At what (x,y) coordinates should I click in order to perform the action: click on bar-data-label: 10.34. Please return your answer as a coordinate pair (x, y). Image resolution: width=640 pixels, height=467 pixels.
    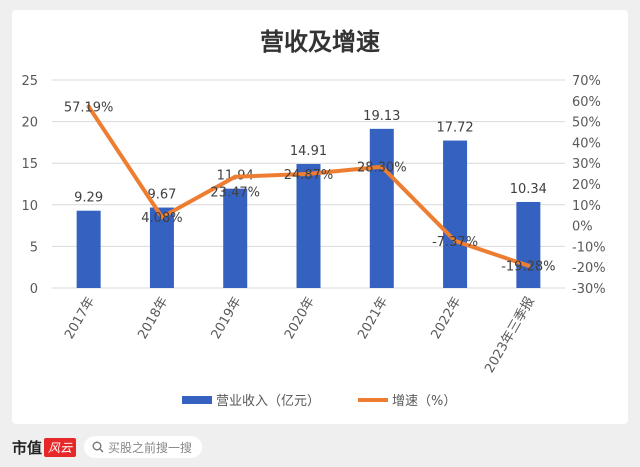
    Looking at the image, I should click on (528, 189).